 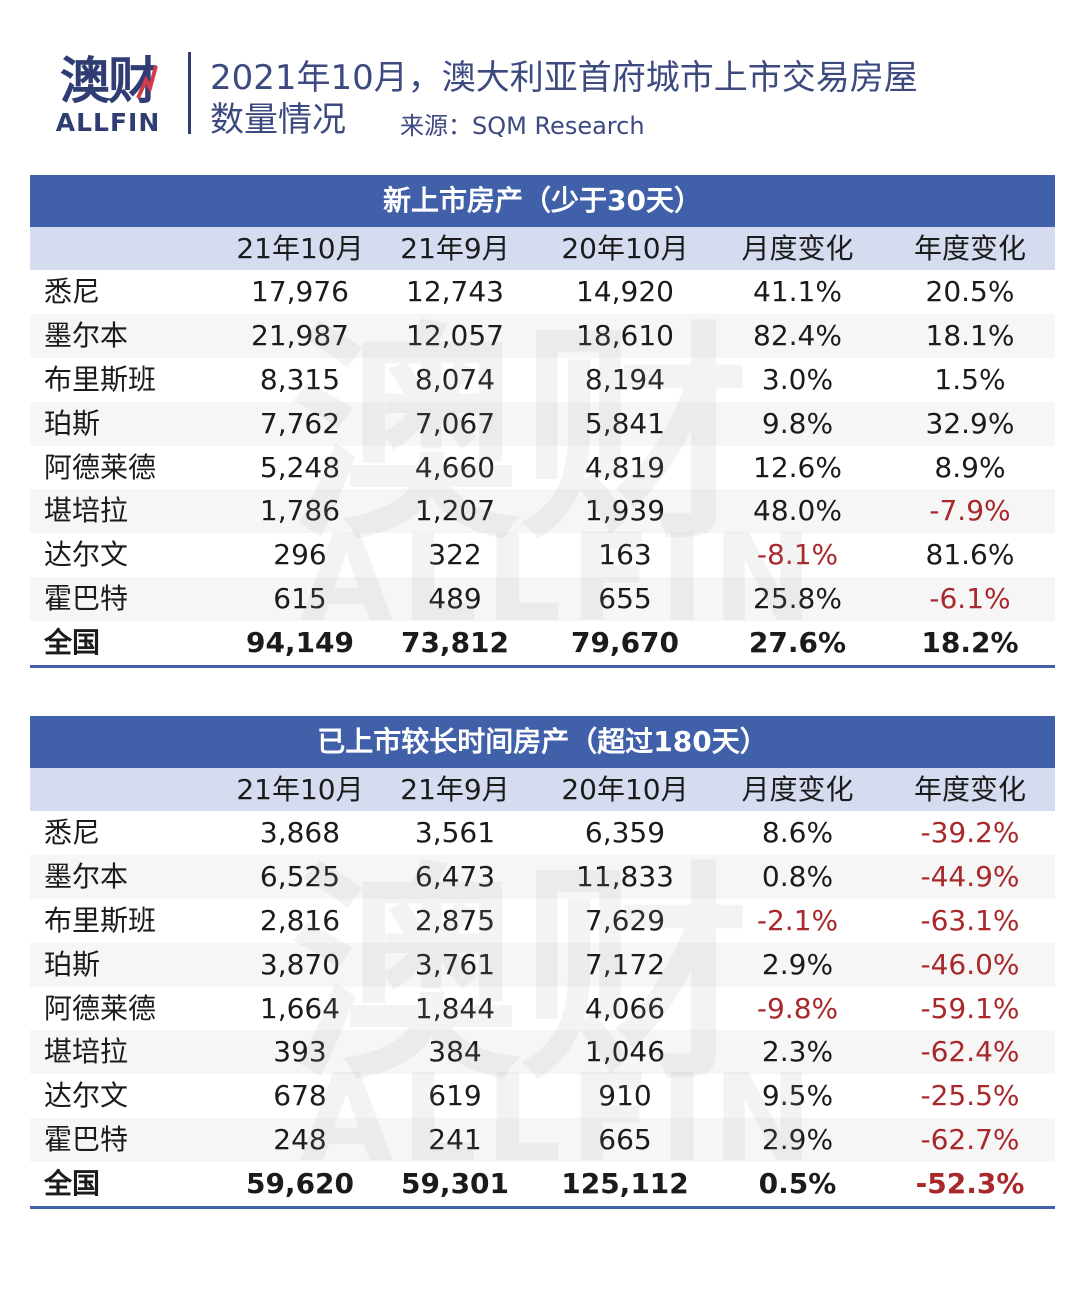 I want to click on value-cell: 678, so click(x=300, y=1096).